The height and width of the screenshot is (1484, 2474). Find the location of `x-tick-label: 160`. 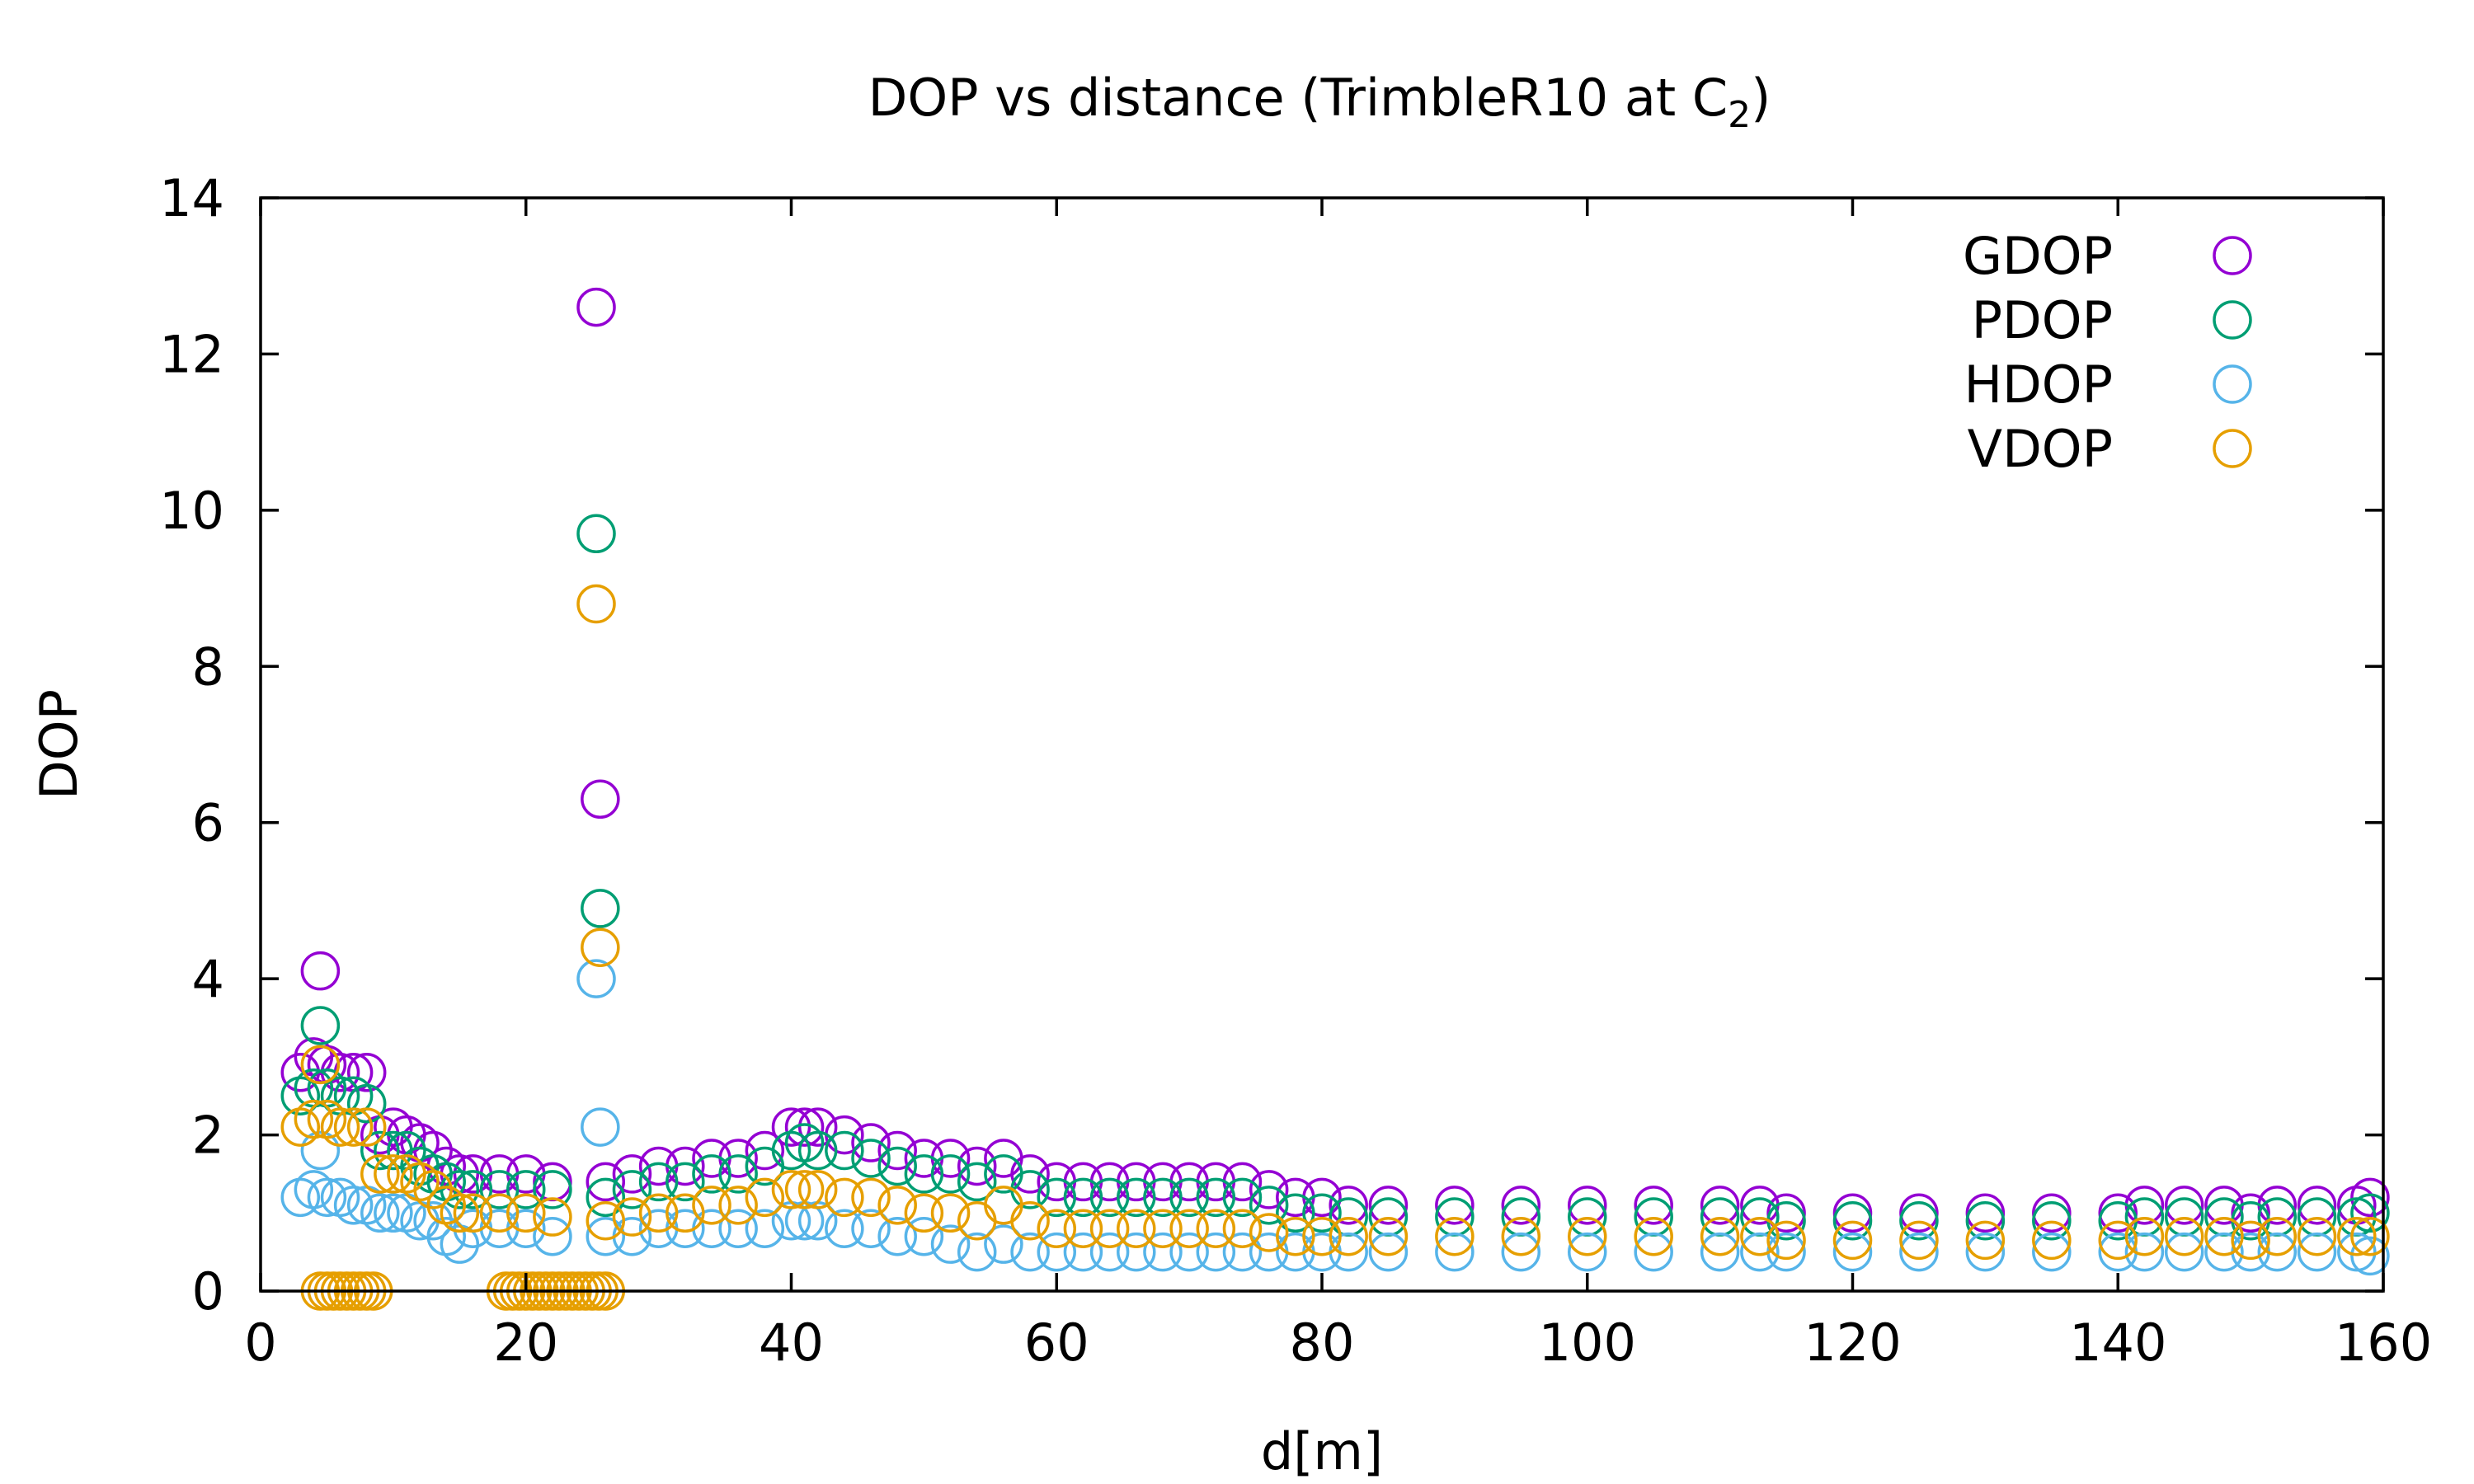

x-tick-label: 160 is located at coordinates (2383, 1343).